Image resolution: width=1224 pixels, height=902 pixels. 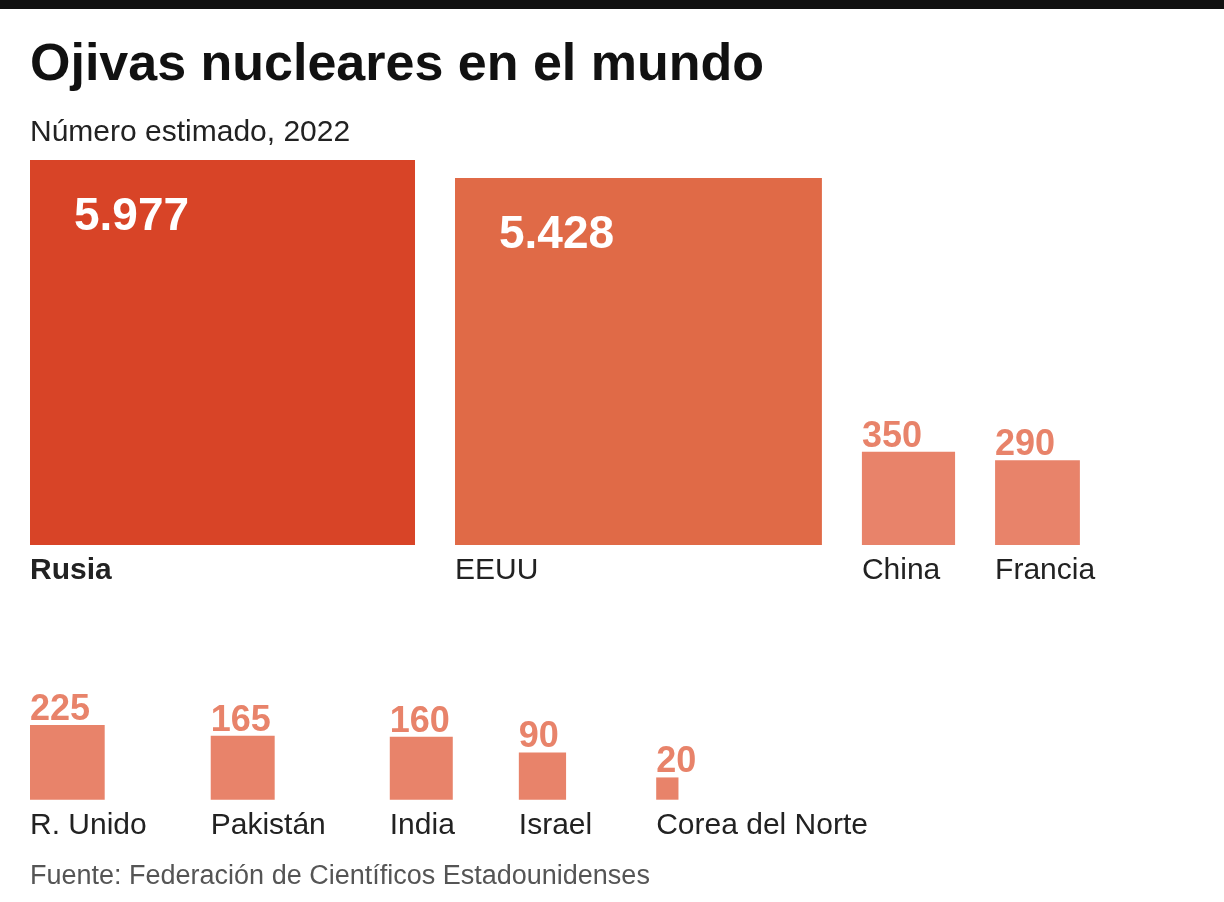 I want to click on data-label: 225, so click(x=60, y=708).